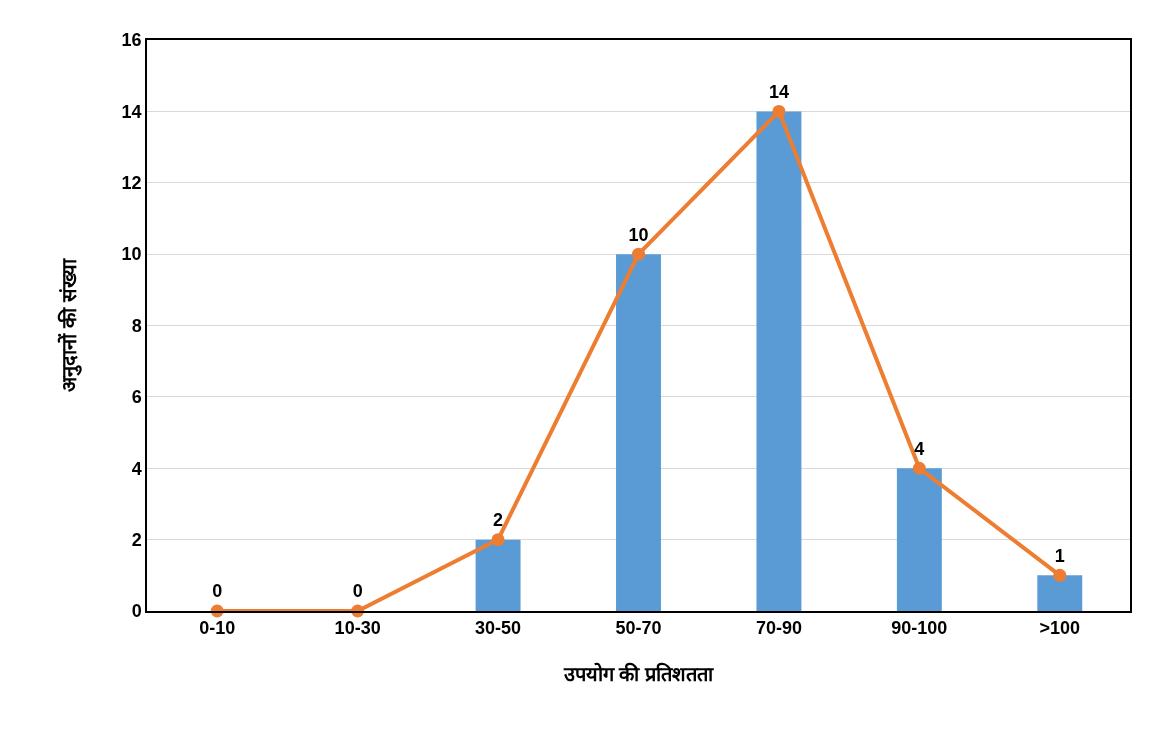  Describe the element at coordinates (136, 539) in the screenshot. I see `y-tick-label: 2` at that location.